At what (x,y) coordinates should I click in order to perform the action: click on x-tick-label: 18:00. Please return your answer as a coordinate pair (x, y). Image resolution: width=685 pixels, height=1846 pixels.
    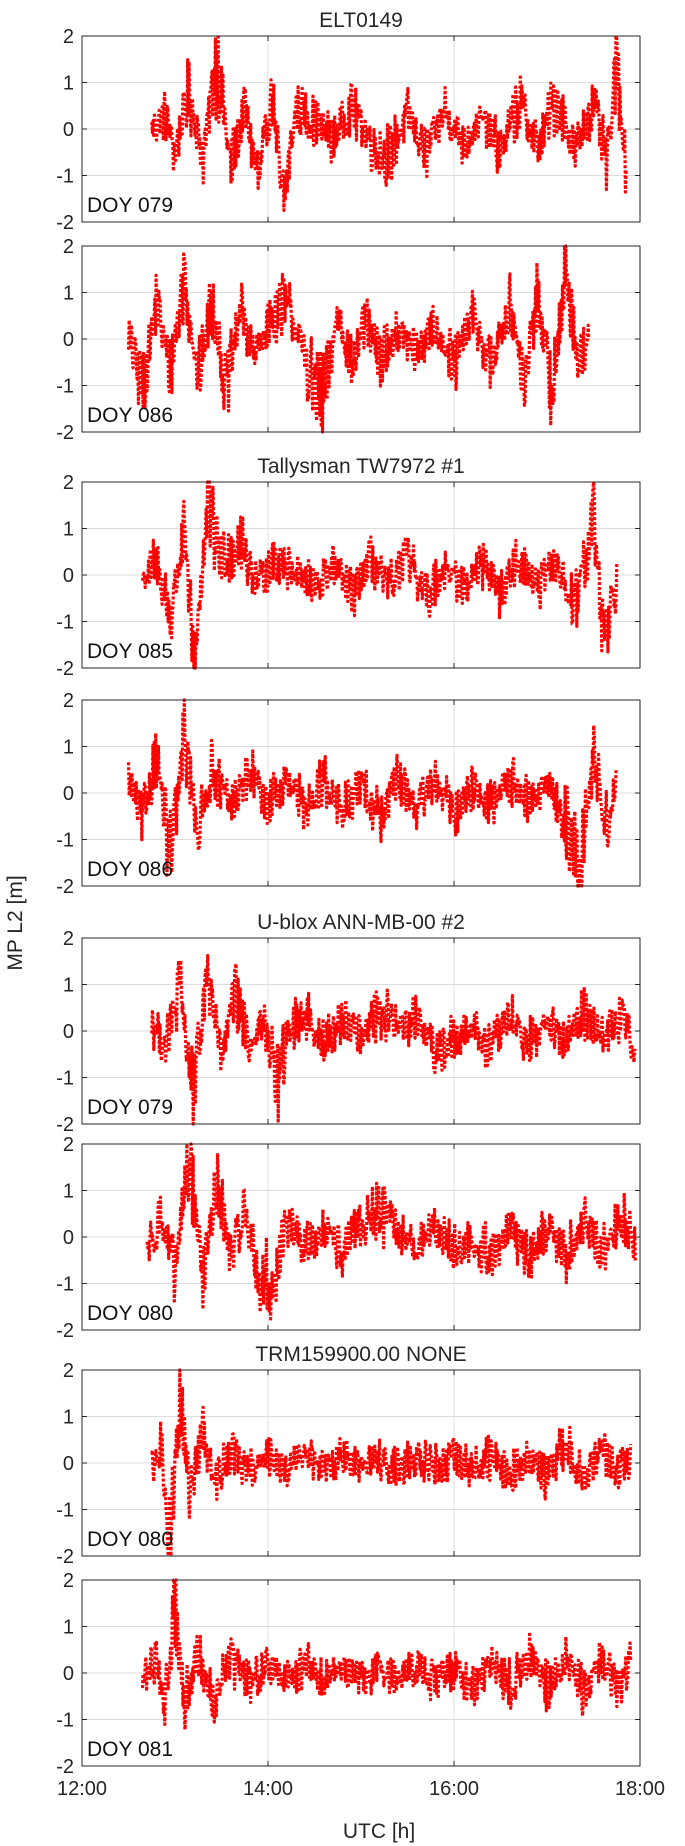
    Looking at the image, I should click on (640, 1789).